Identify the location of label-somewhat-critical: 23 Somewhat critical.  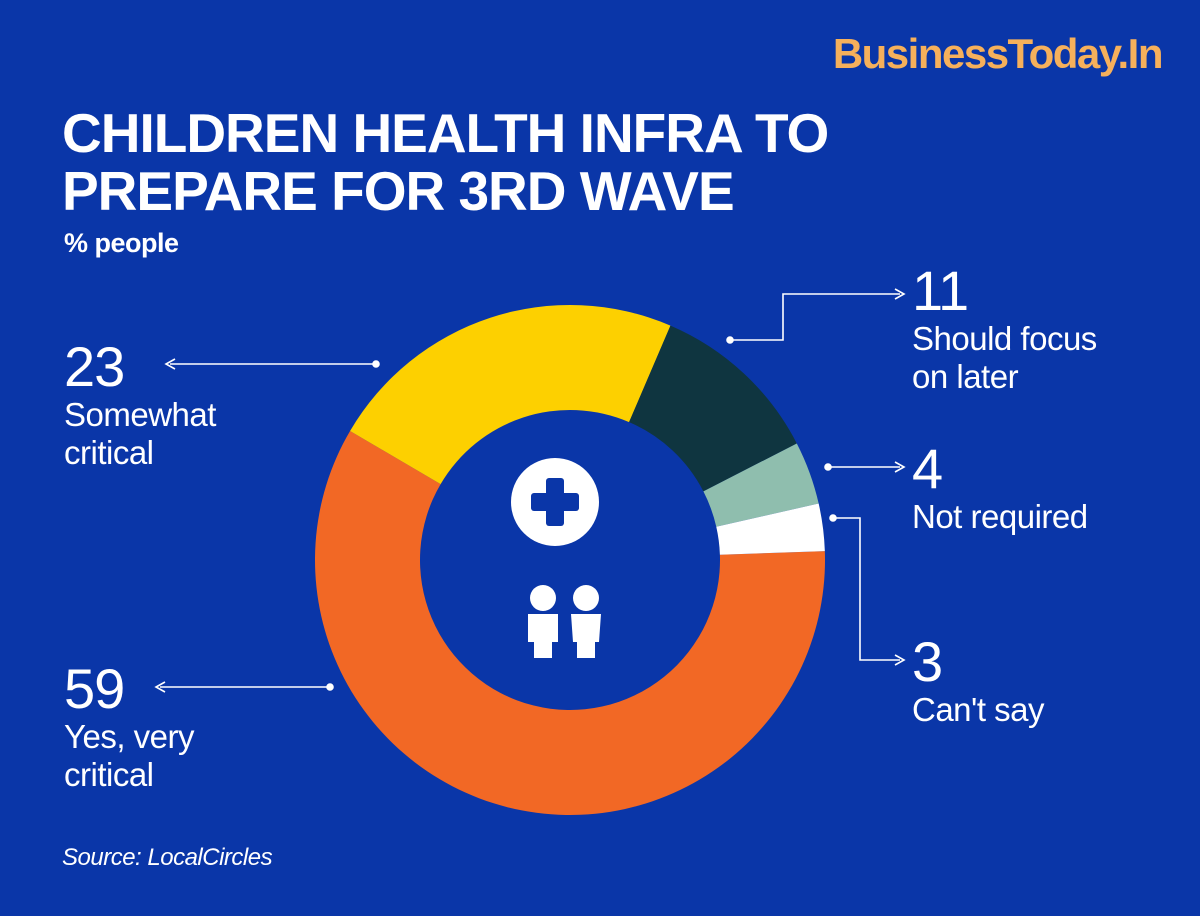
(140, 405).